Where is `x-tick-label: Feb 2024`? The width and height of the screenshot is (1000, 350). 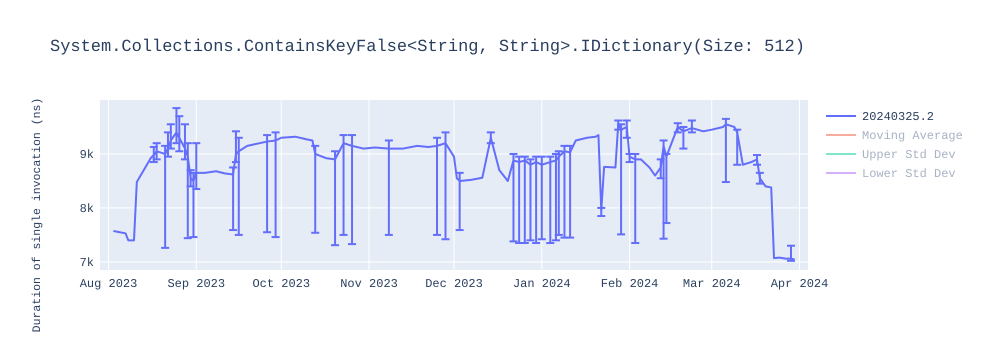 x-tick-label: Feb 2024 is located at coordinates (629, 284).